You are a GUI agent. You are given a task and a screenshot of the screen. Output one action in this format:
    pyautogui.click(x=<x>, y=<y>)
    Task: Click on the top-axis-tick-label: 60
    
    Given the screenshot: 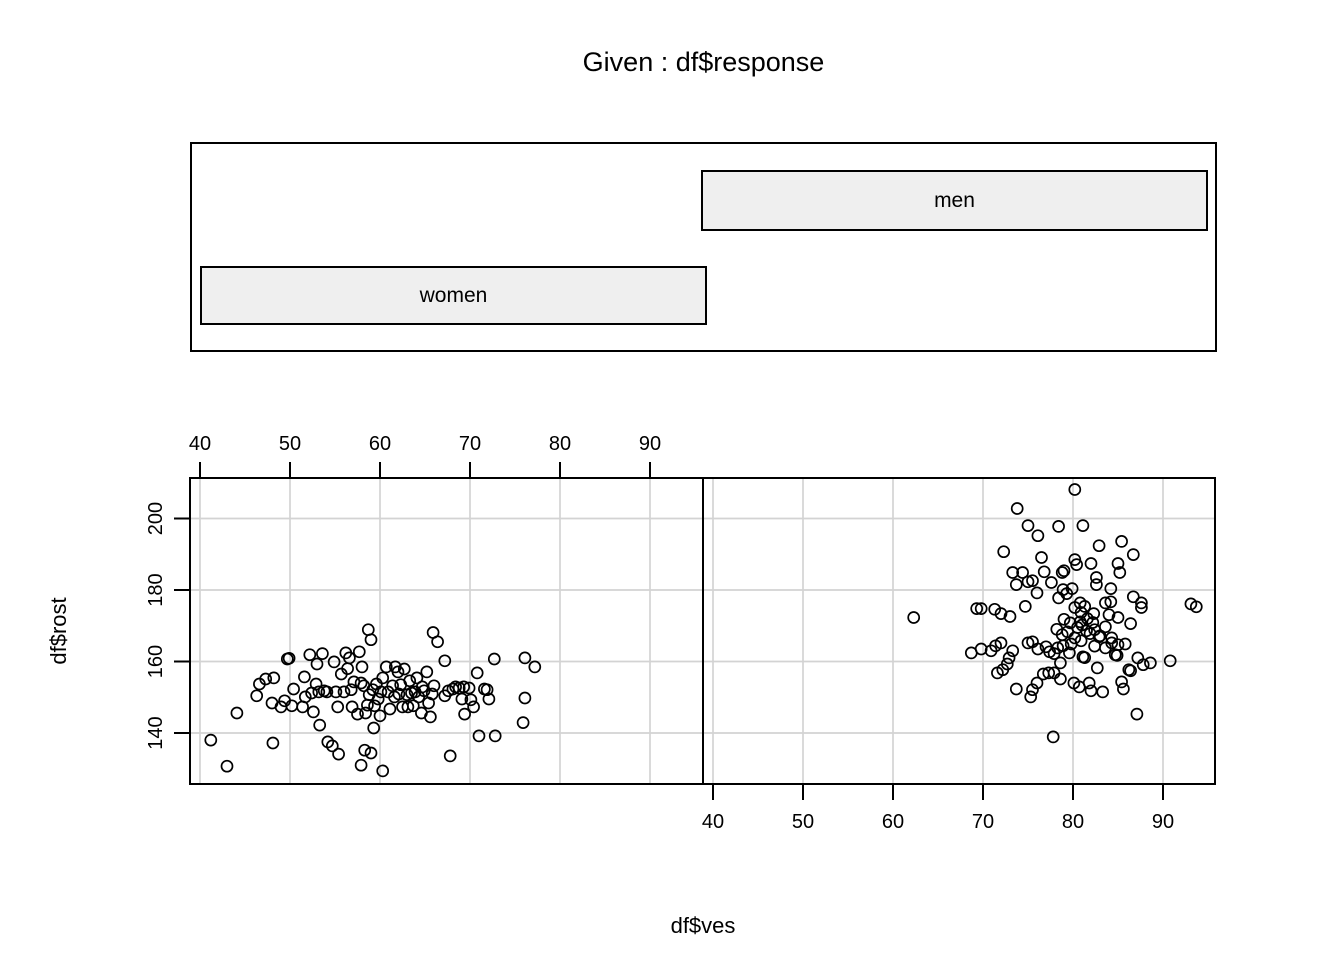 What is the action you would take?
    pyautogui.click(x=380, y=444)
    